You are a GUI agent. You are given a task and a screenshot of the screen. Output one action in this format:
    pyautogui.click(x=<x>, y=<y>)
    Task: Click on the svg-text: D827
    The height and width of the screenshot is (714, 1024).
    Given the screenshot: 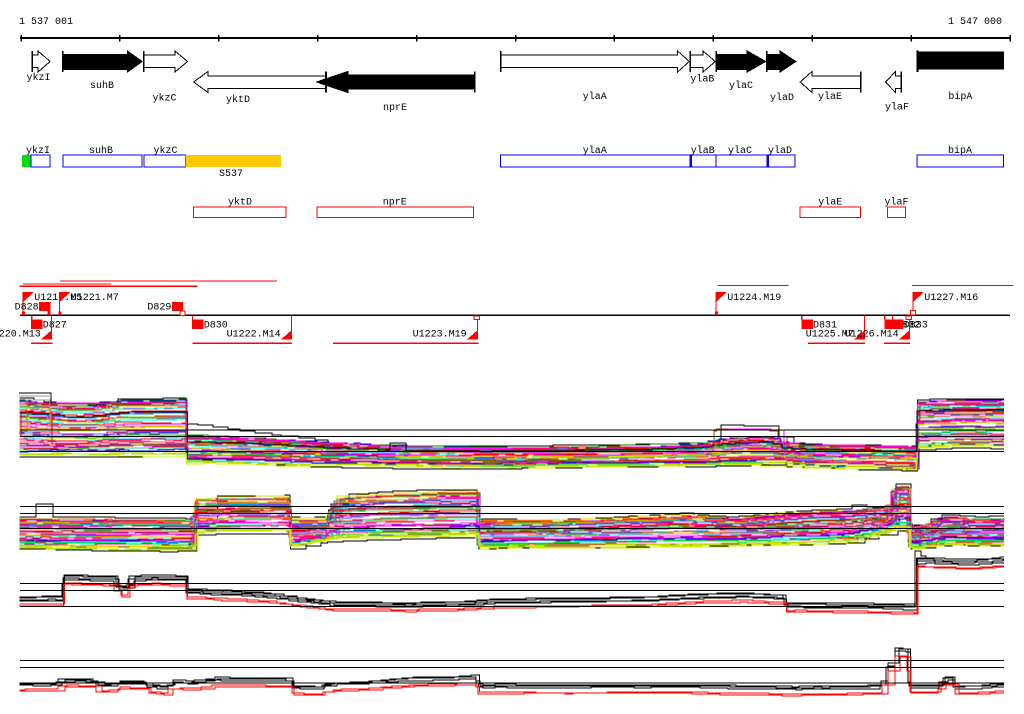 What is the action you would take?
    pyautogui.click(x=55, y=326)
    